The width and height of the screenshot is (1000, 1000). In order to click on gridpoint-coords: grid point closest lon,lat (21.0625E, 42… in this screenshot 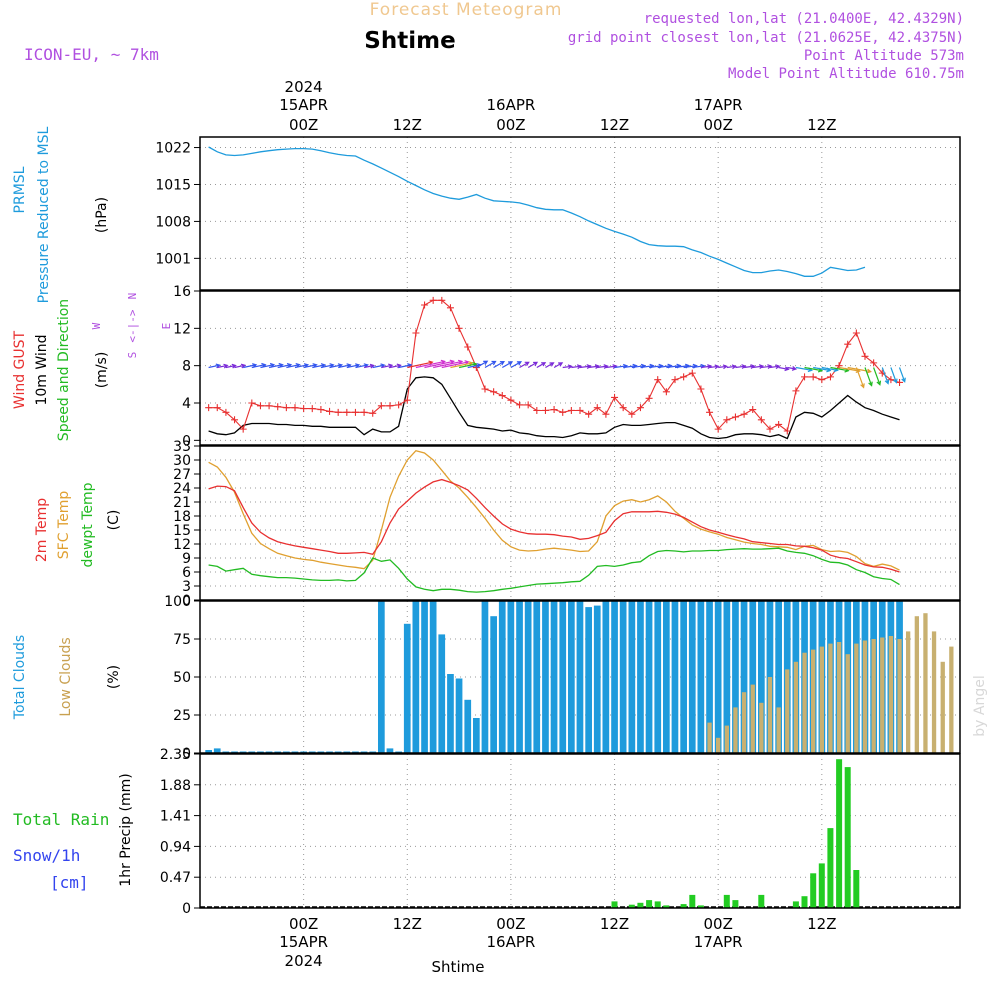, I will do `click(766, 38)`.